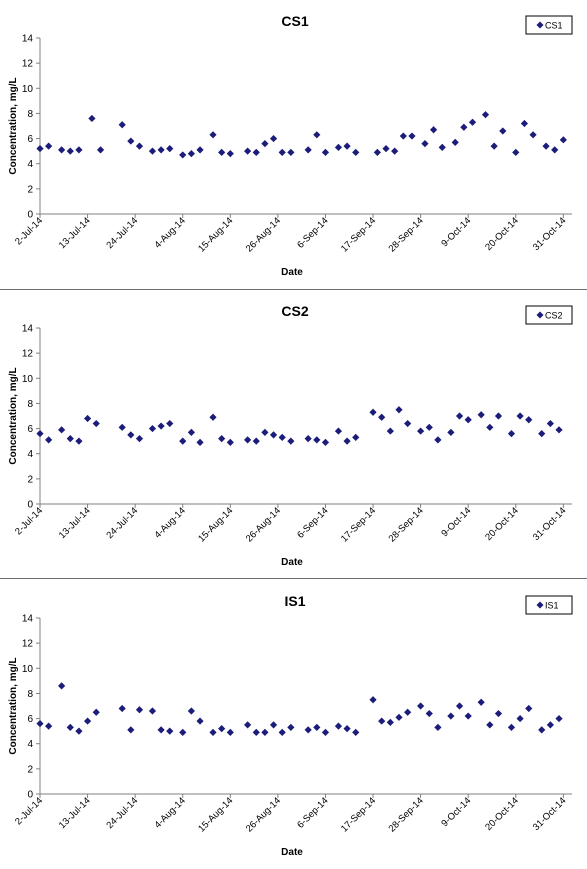 This screenshot has width=587, height=869. What do you see at coordinates (30, 505) in the screenshot?
I see `y-tick-label: 0` at bounding box center [30, 505].